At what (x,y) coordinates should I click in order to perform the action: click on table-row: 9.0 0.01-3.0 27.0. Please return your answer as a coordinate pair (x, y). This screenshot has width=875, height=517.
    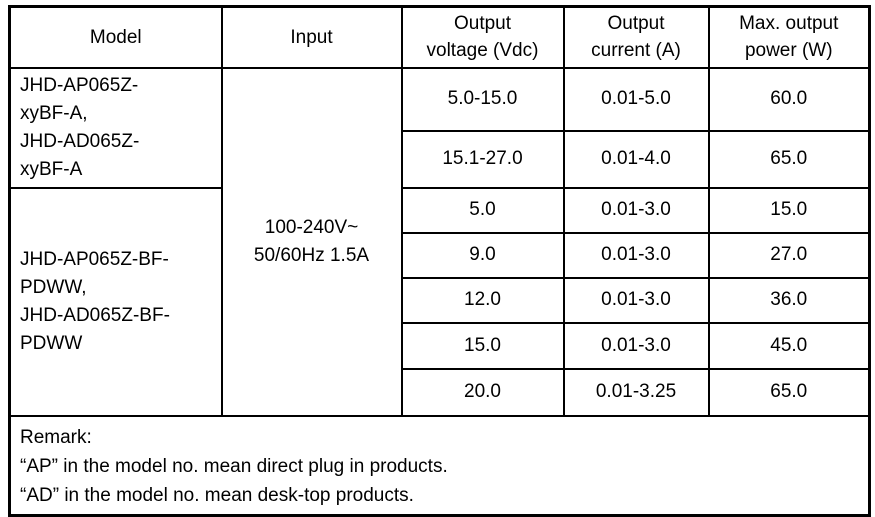
    Looking at the image, I should click on (440, 255).